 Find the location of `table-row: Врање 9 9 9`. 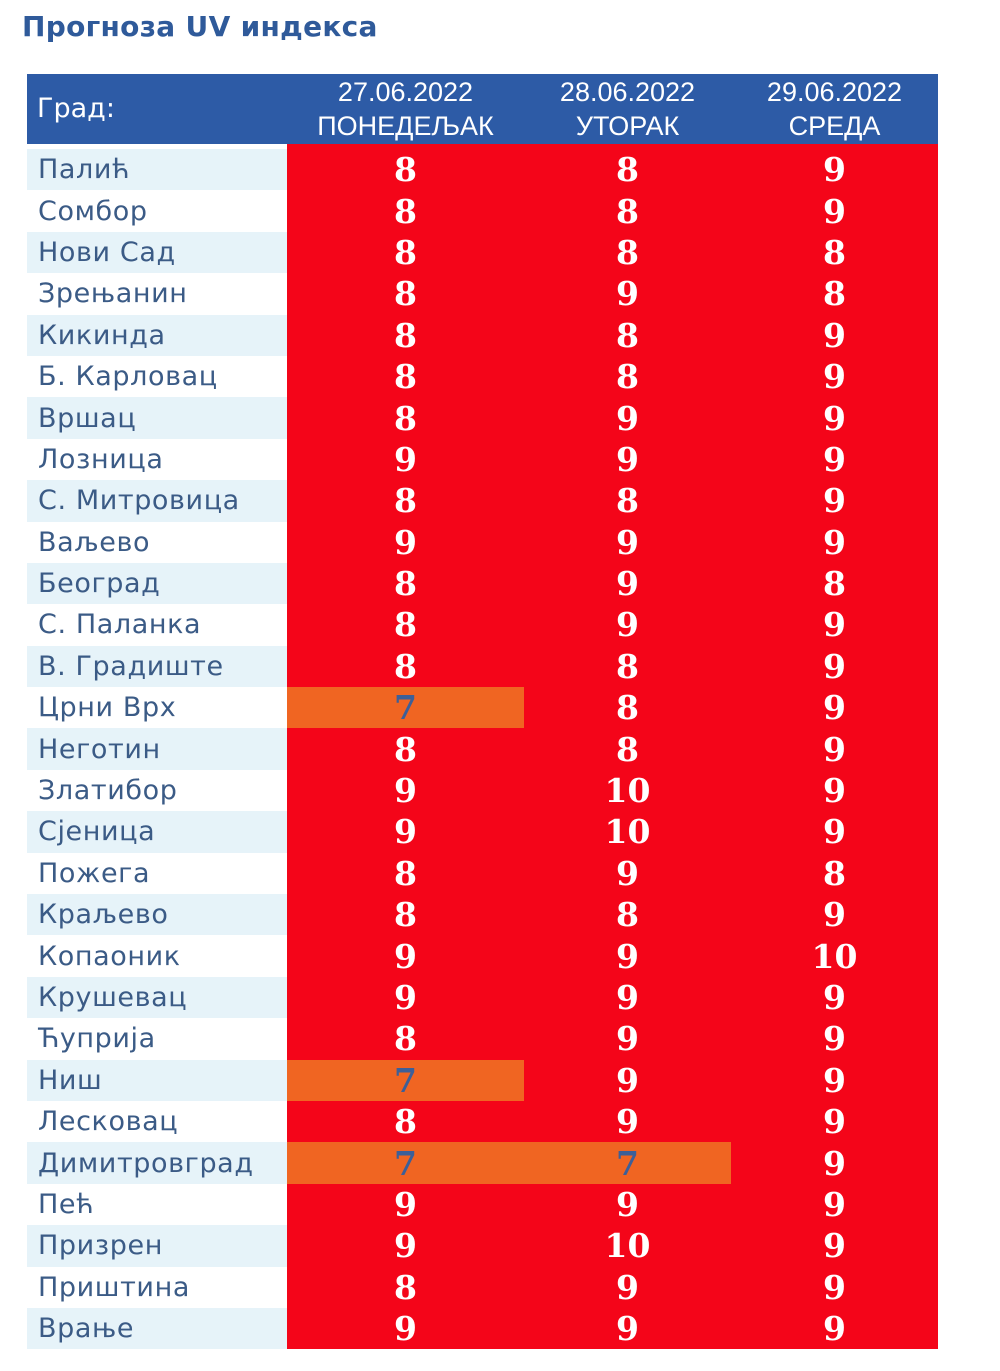

table-row: Врање 9 9 9 is located at coordinates (482, 1328).